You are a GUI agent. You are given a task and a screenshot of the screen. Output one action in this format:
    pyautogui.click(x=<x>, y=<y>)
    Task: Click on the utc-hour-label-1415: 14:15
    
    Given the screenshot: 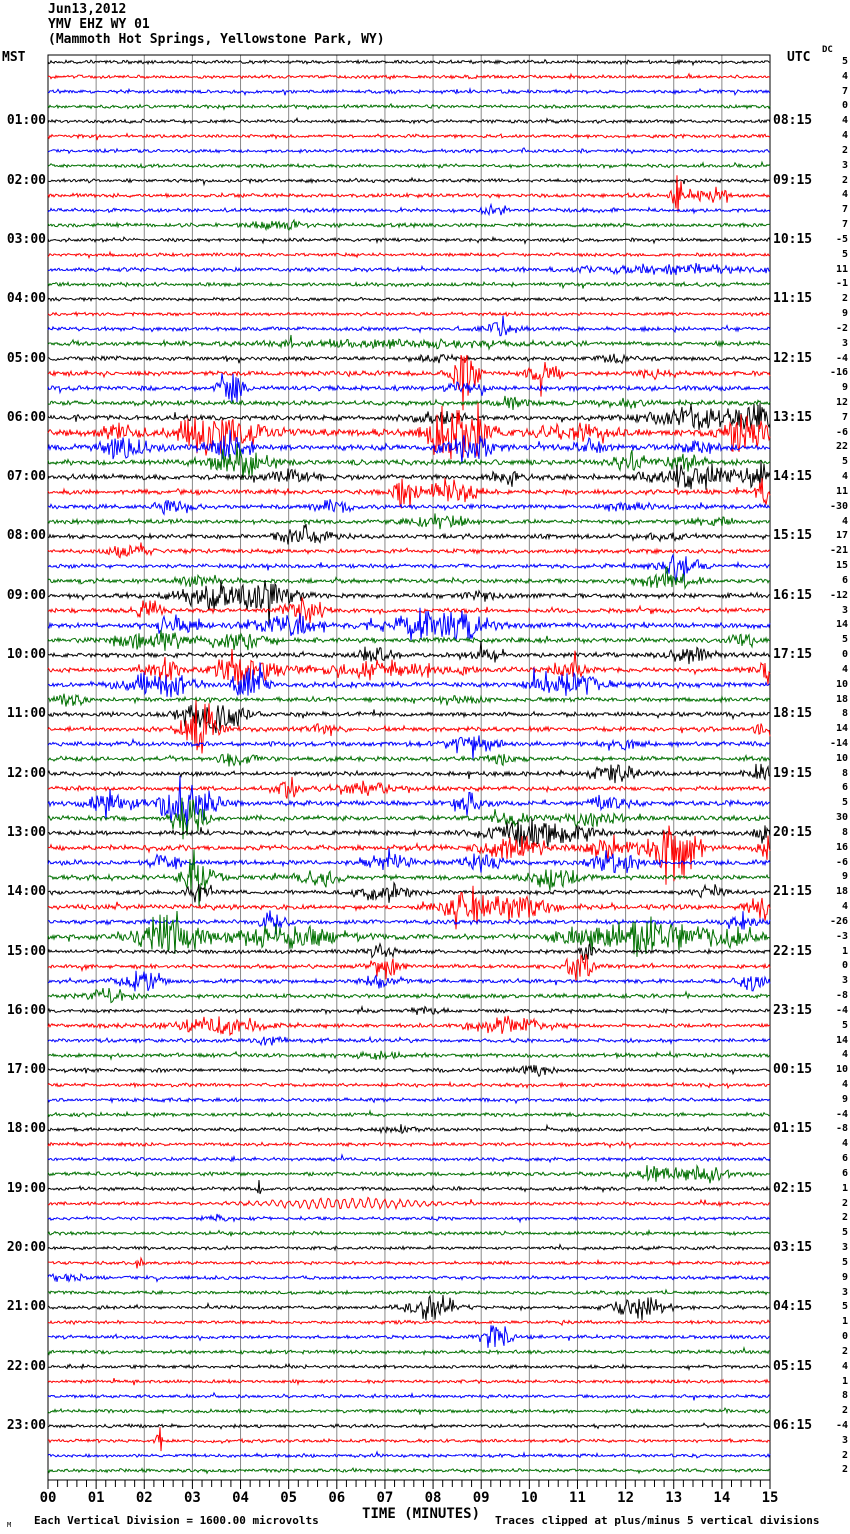 What is the action you would take?
    pyautogui.click(x=793, y=477)
    